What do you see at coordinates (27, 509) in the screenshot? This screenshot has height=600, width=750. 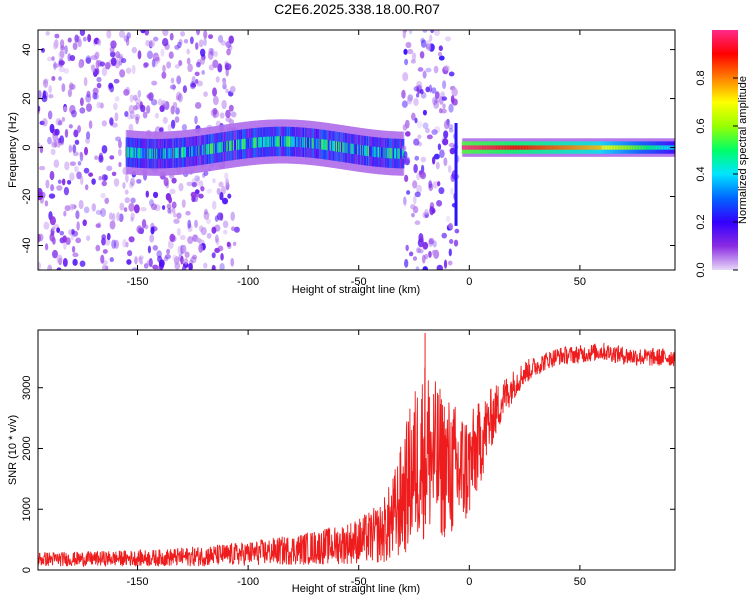 I see `snr-ytick-label: 1000` at bounding box center [27, 509].